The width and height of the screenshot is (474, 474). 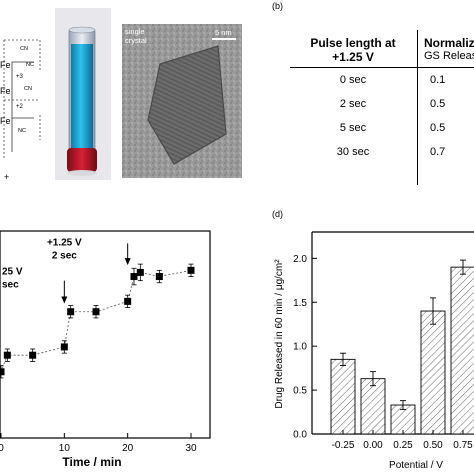 I want to click on plus-sign: +, so click(x=6, y=177).